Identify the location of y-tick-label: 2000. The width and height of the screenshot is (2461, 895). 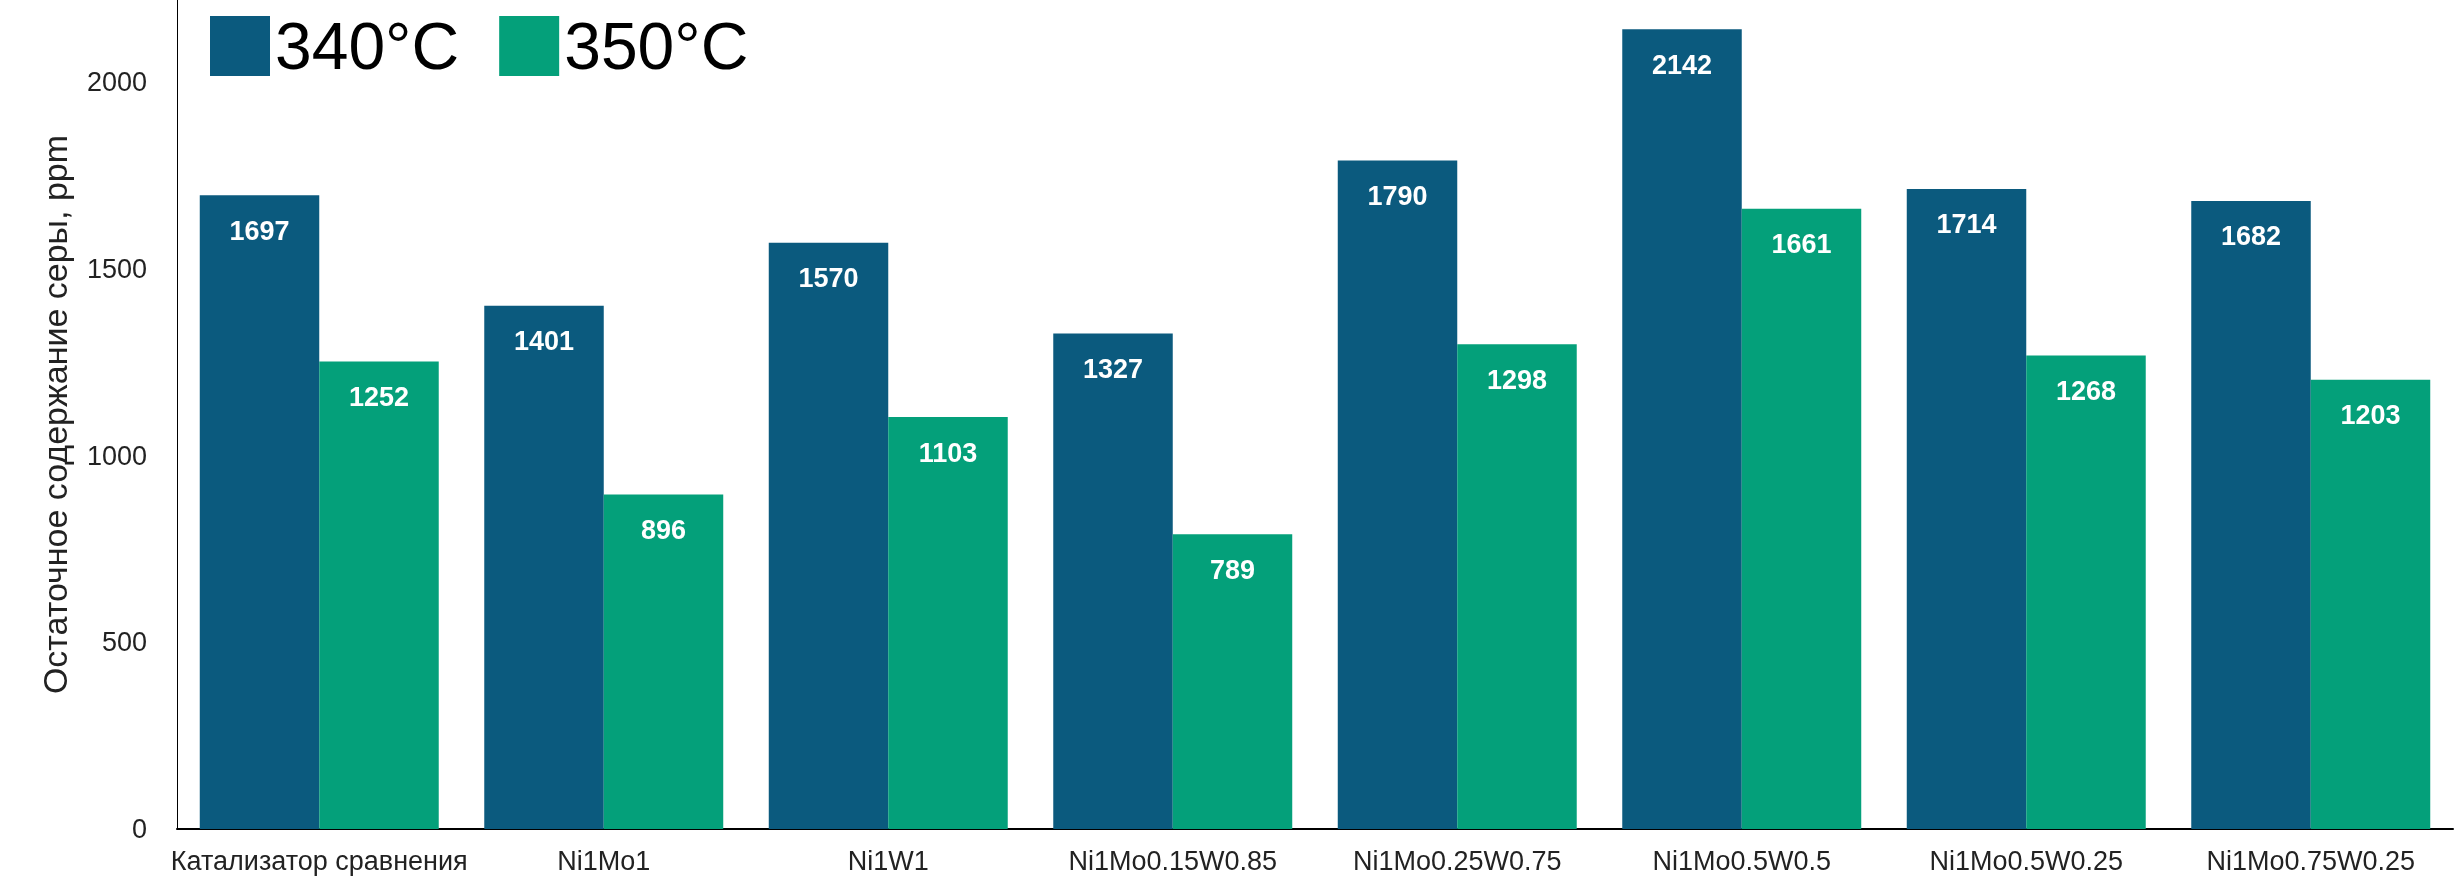
(116, 82).